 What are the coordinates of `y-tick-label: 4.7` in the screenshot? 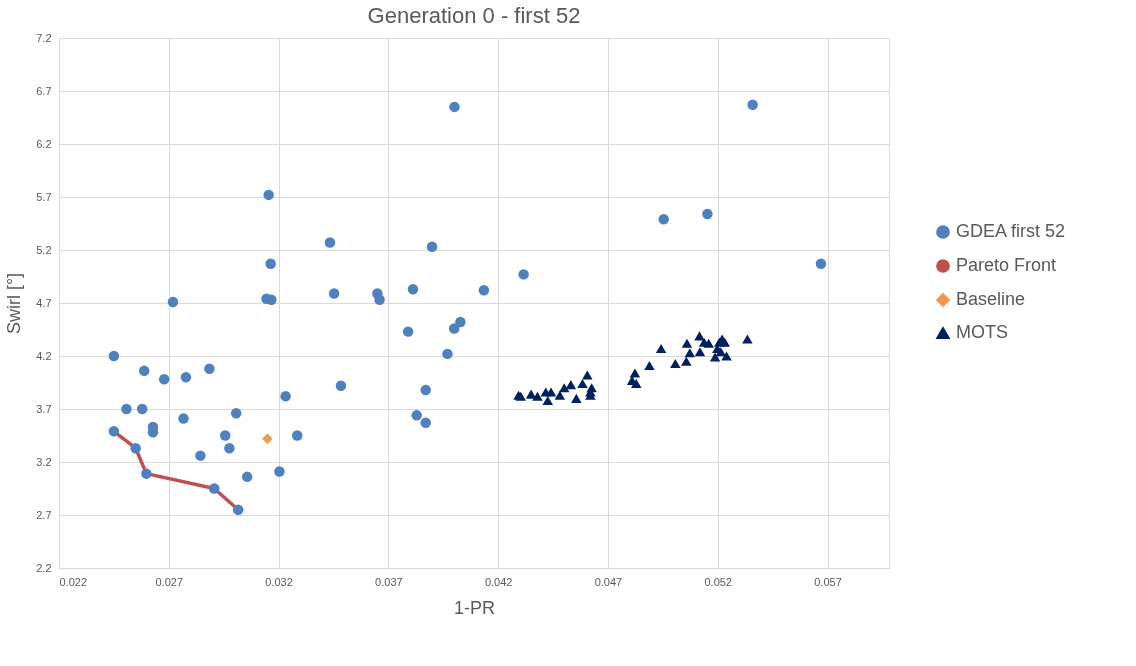 It's located at (44, 302).